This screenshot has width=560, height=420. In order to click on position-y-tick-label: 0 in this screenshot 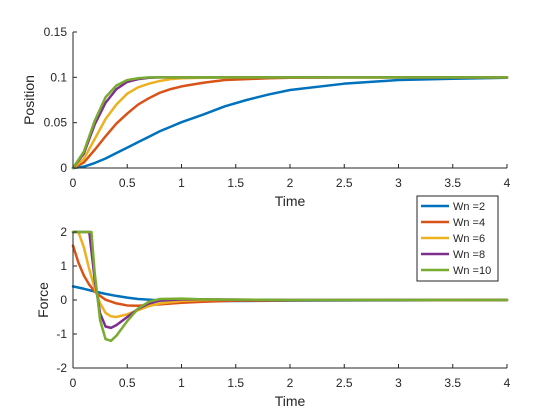, I will do `click(63, 168)`.